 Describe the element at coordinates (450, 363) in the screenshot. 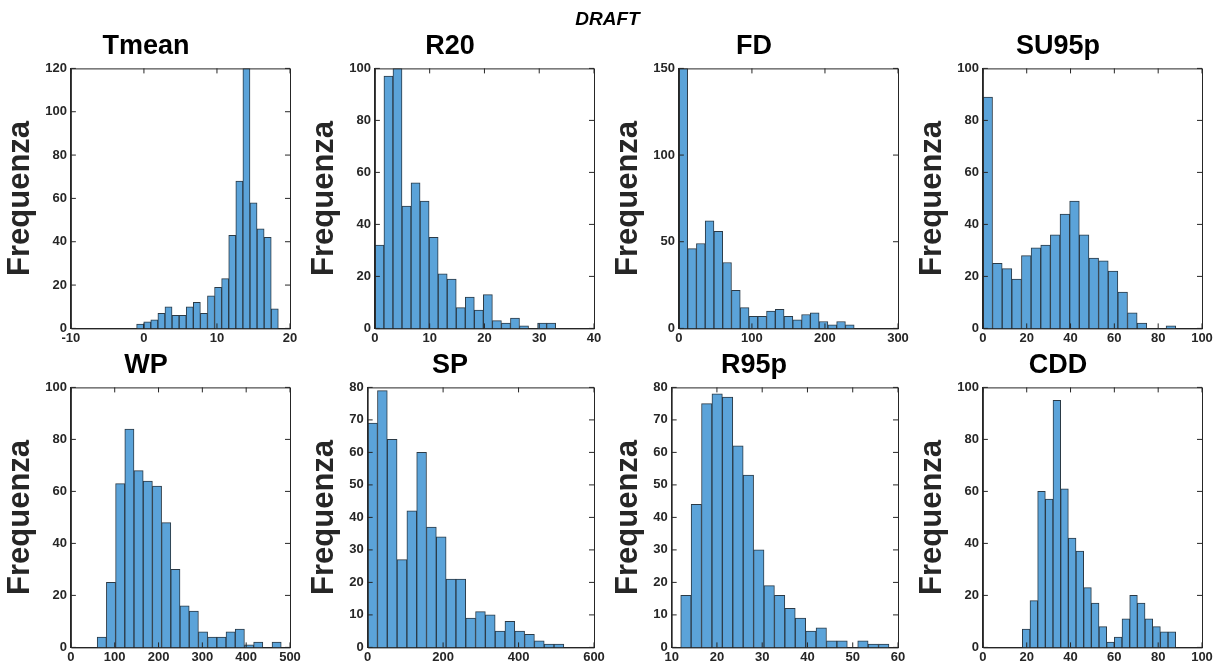

I see `chart-title: SP` at that location.